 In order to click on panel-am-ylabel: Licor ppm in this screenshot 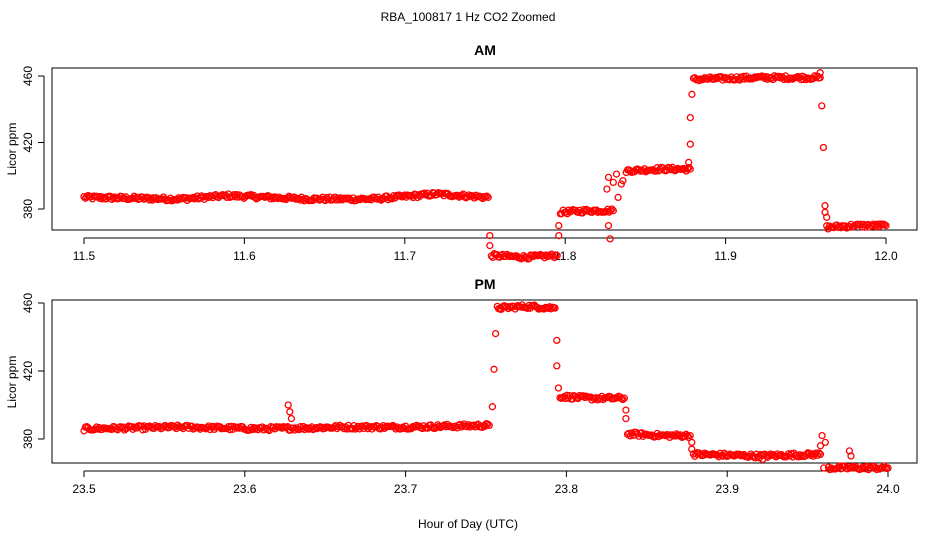, I will do `click(12, 149)`.